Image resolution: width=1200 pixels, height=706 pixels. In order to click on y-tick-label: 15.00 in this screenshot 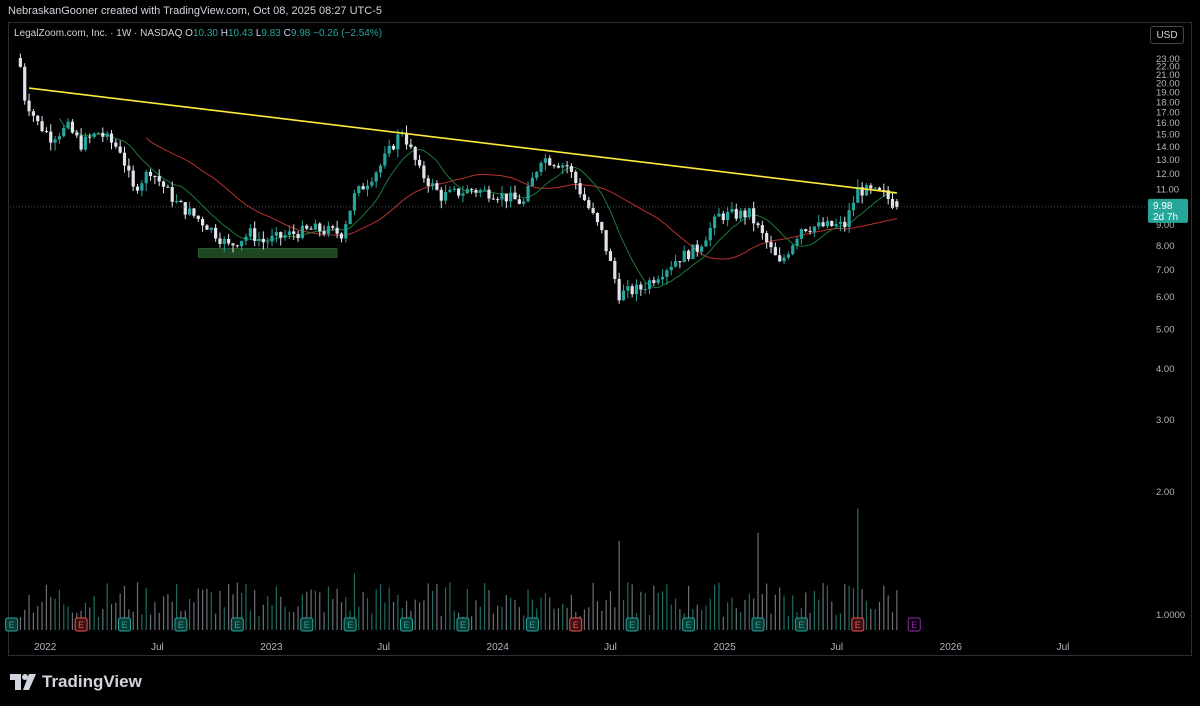, I will do `click(1168, 135)`.